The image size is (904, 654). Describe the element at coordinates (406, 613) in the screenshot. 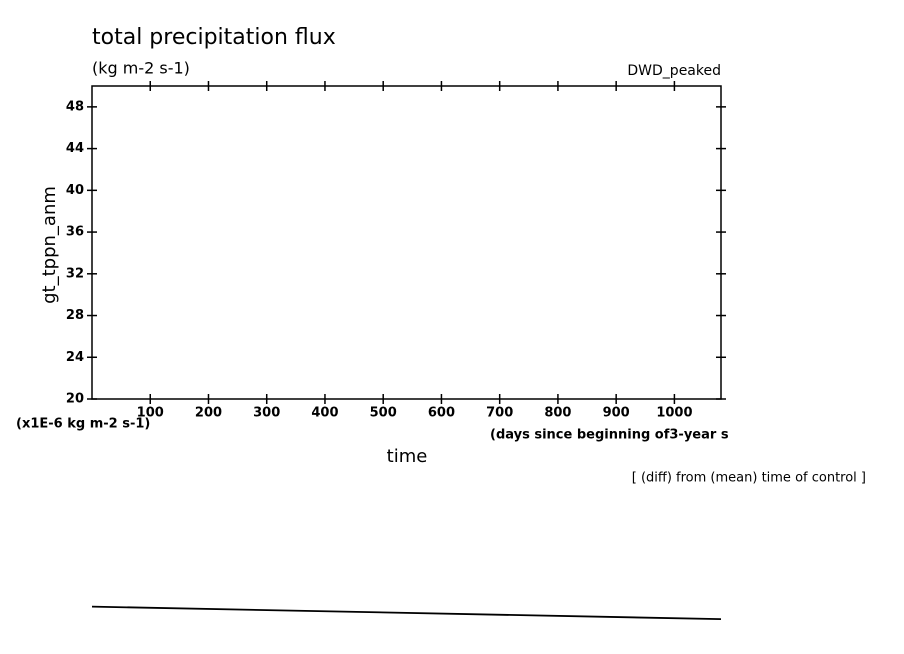

I see `data-line` at that location.